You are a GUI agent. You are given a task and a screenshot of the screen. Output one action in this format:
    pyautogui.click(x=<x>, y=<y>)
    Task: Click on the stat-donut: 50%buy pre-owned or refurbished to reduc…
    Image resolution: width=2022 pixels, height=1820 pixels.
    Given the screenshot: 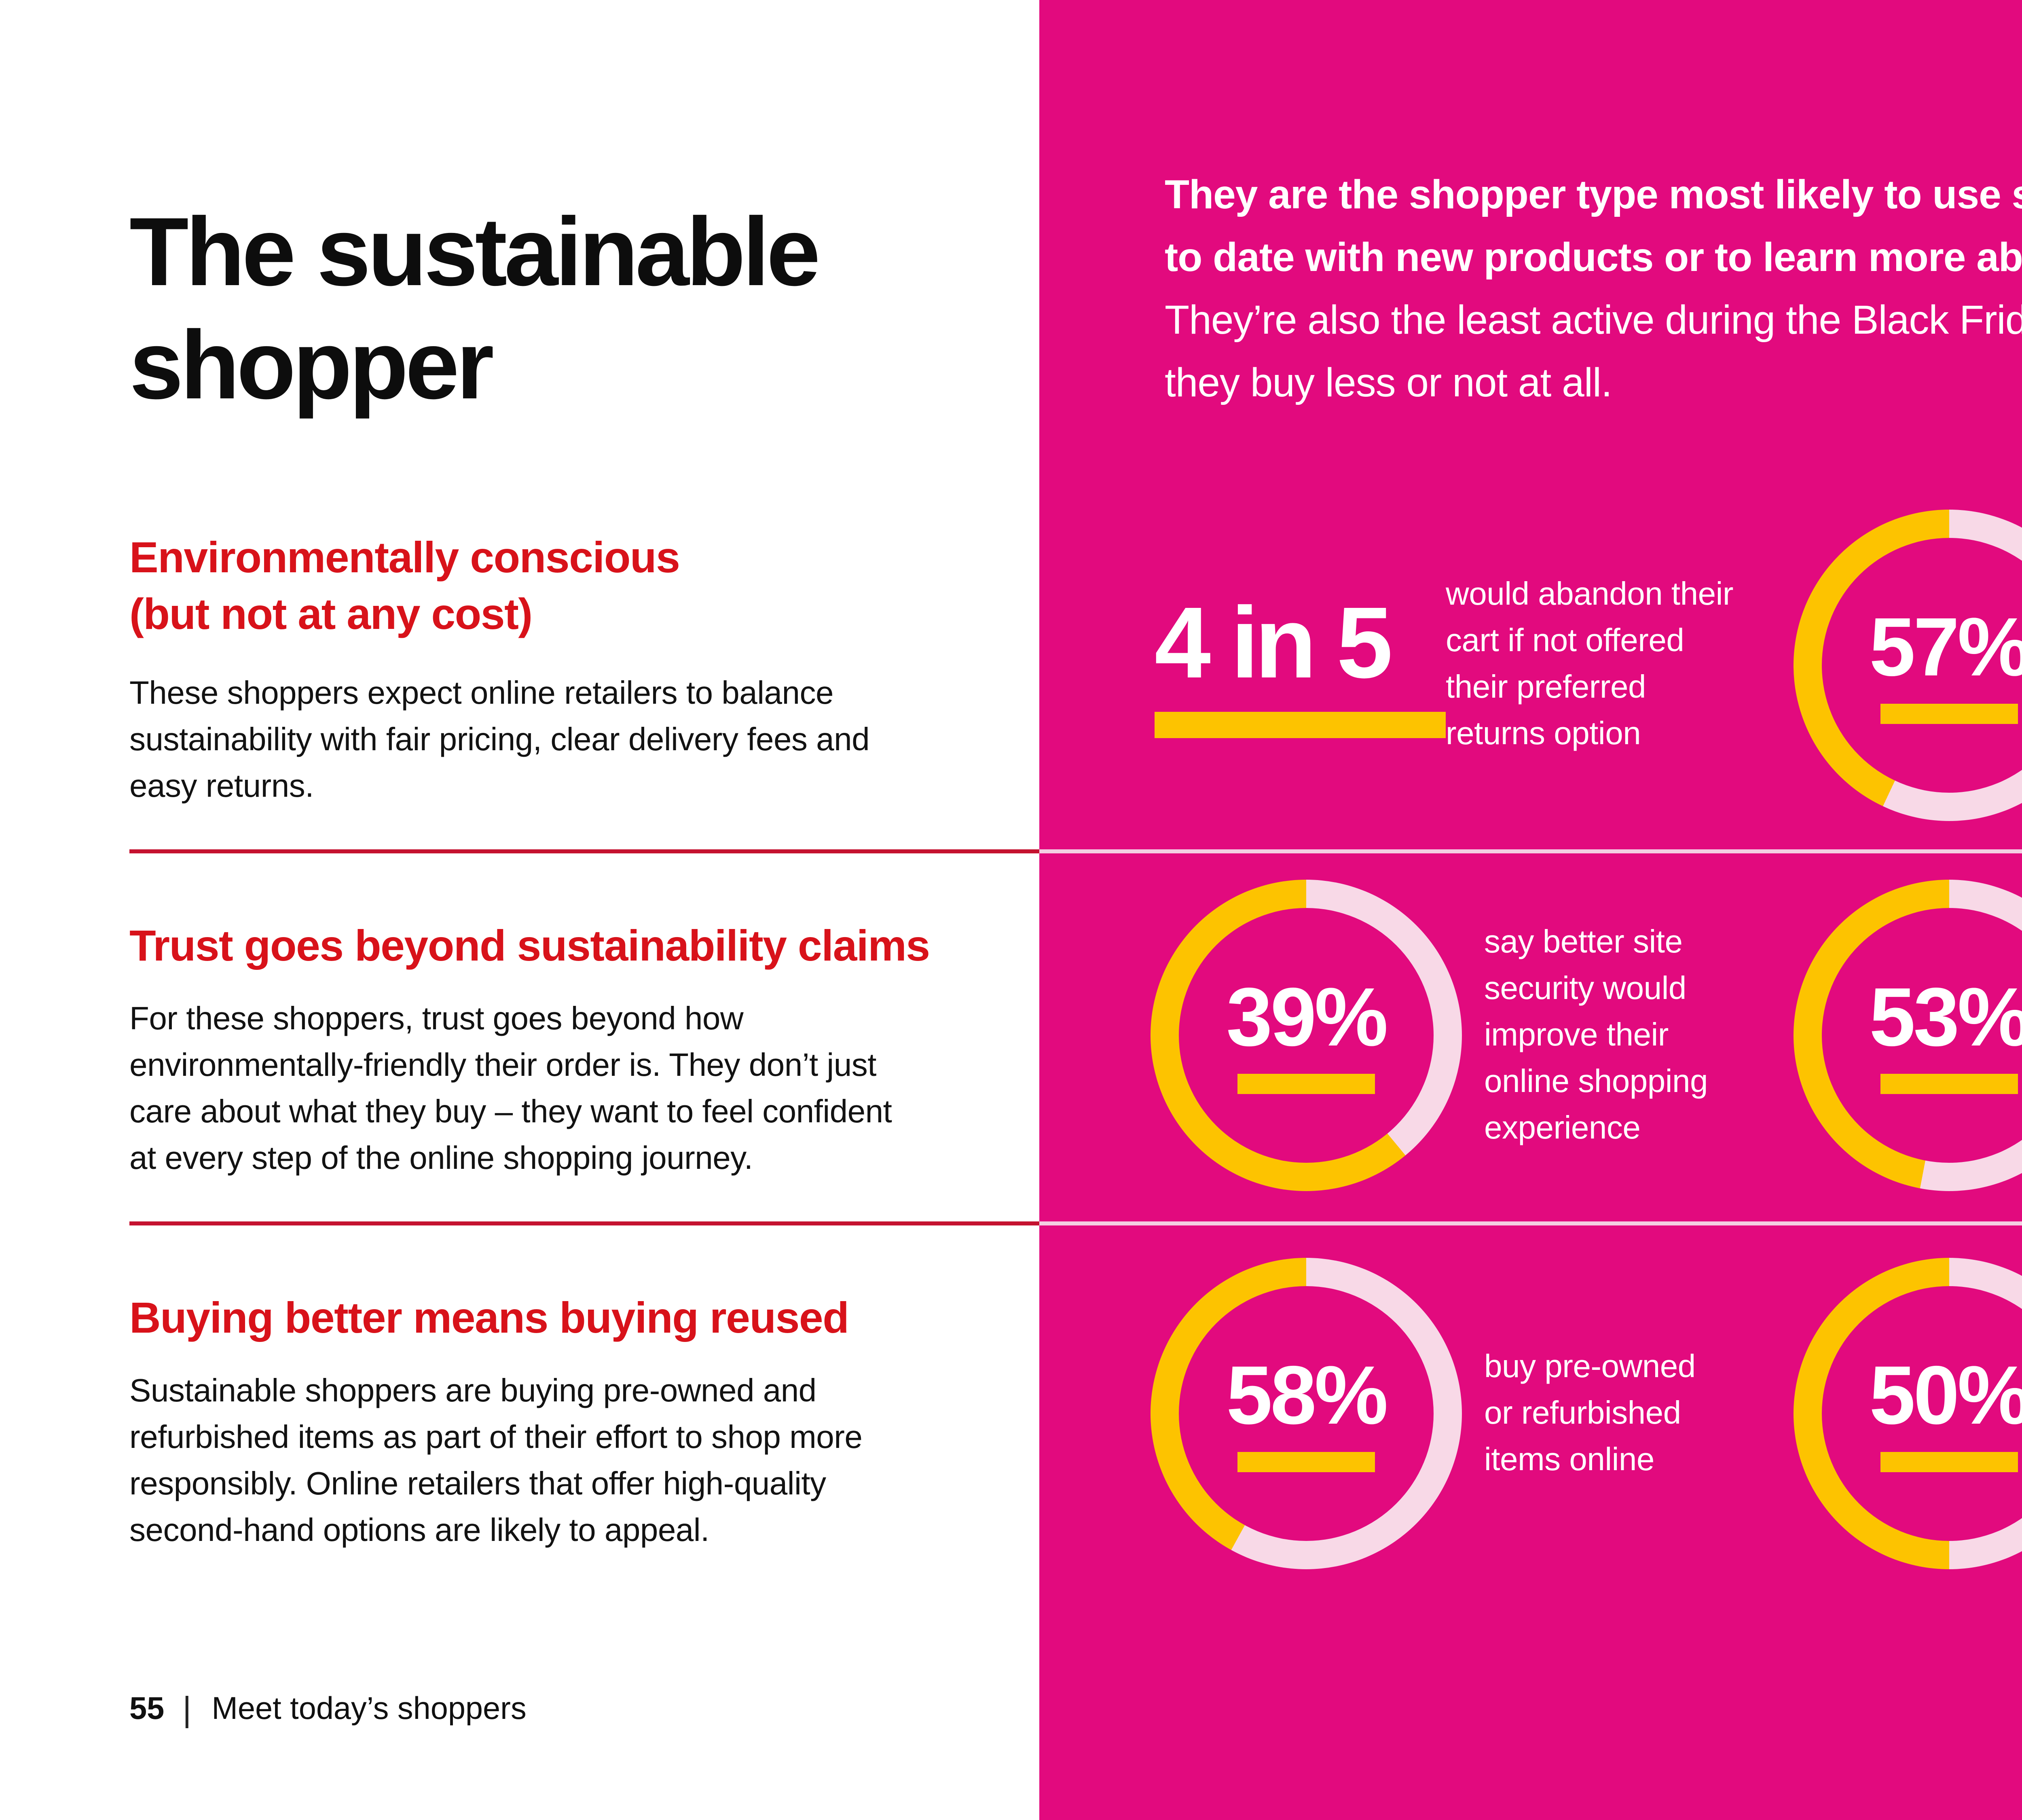 What is the action you would take?
    pyautogui.click(x=1908, y=1413)
    